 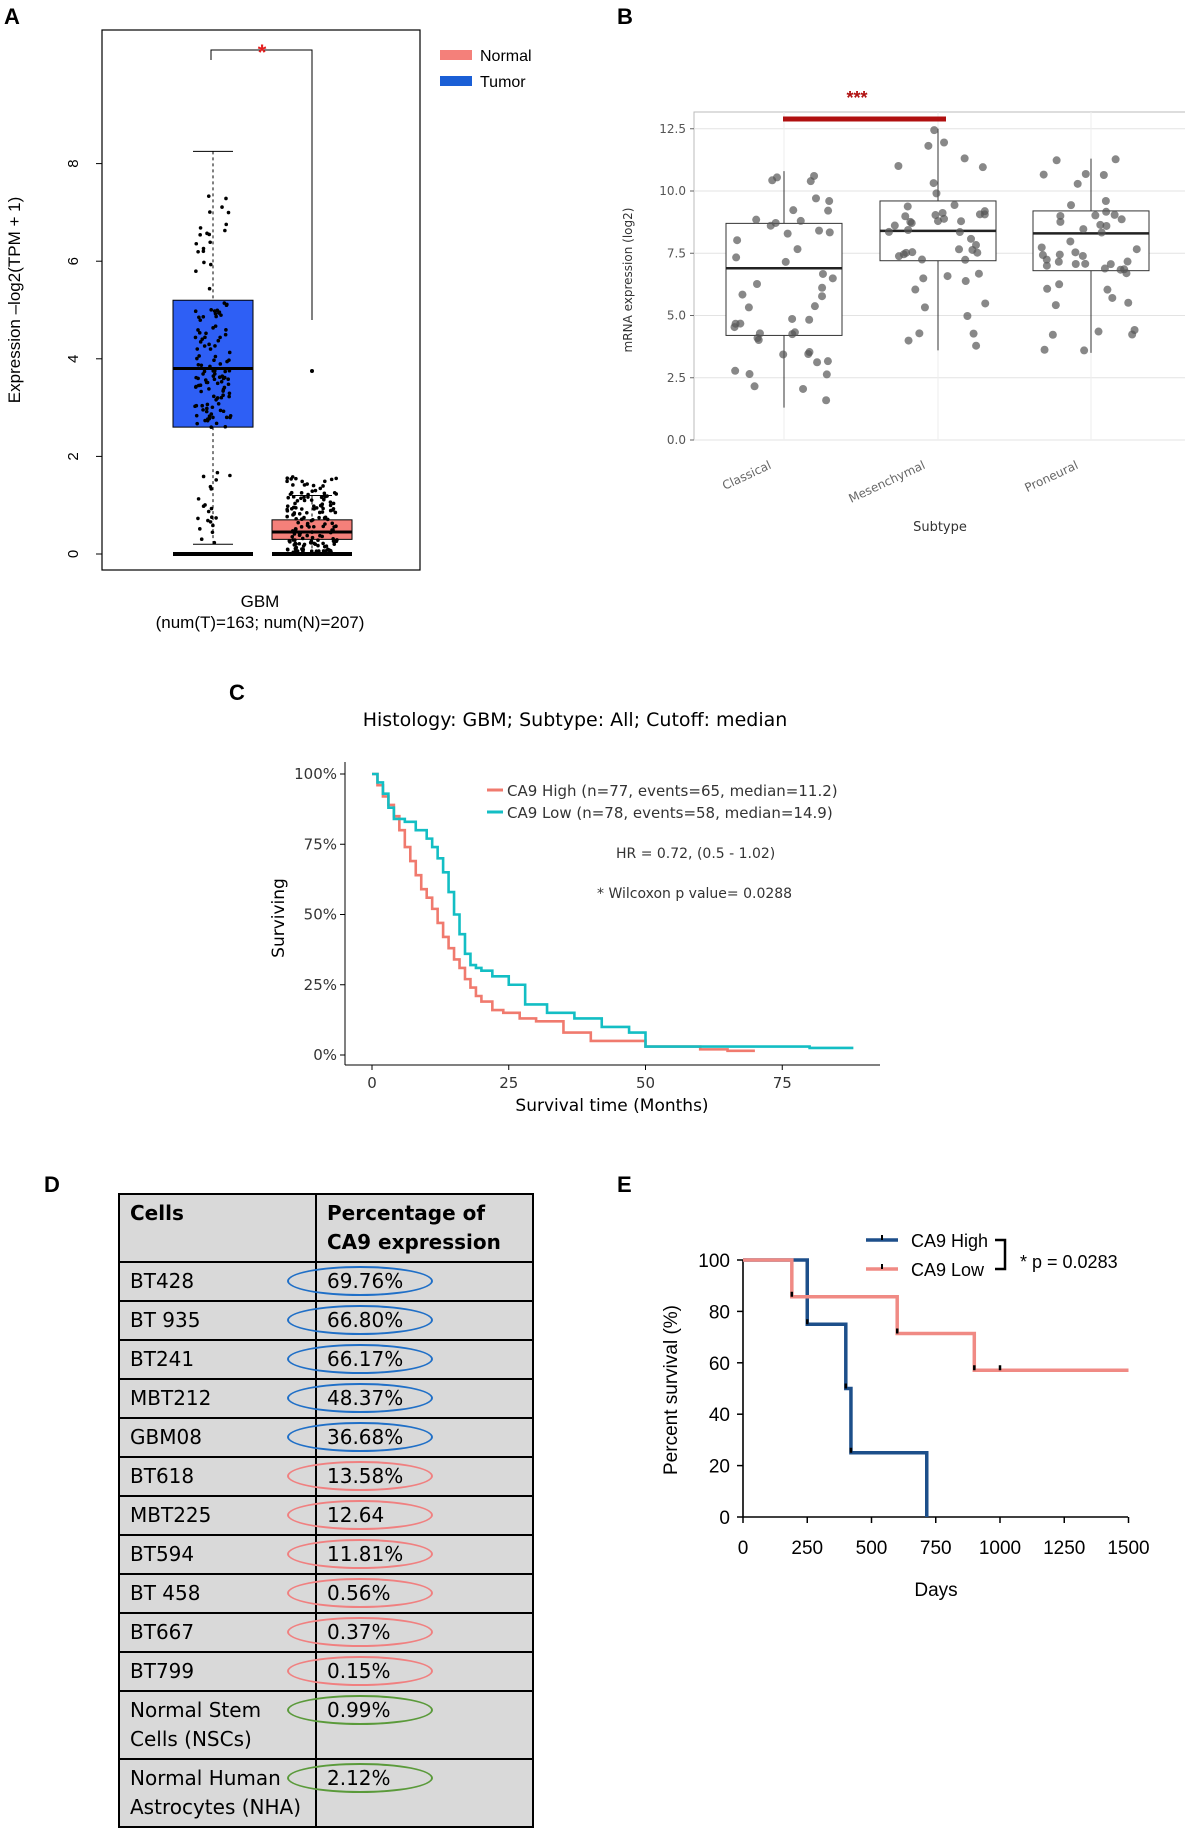 I want to click on panel-e-ytick-label: 40, so click(x=719, y=1415).